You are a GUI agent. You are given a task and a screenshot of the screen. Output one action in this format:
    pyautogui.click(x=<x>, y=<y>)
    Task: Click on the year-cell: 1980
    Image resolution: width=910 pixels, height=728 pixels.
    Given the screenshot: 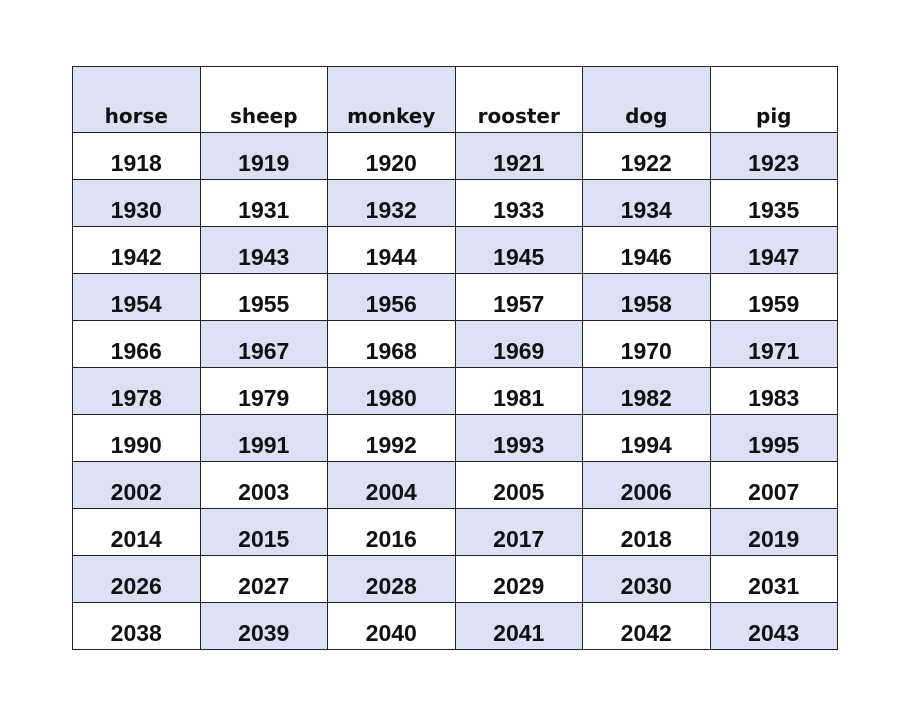 What is the action you would take?
    pyautogui.click(x=391, y=391)
    